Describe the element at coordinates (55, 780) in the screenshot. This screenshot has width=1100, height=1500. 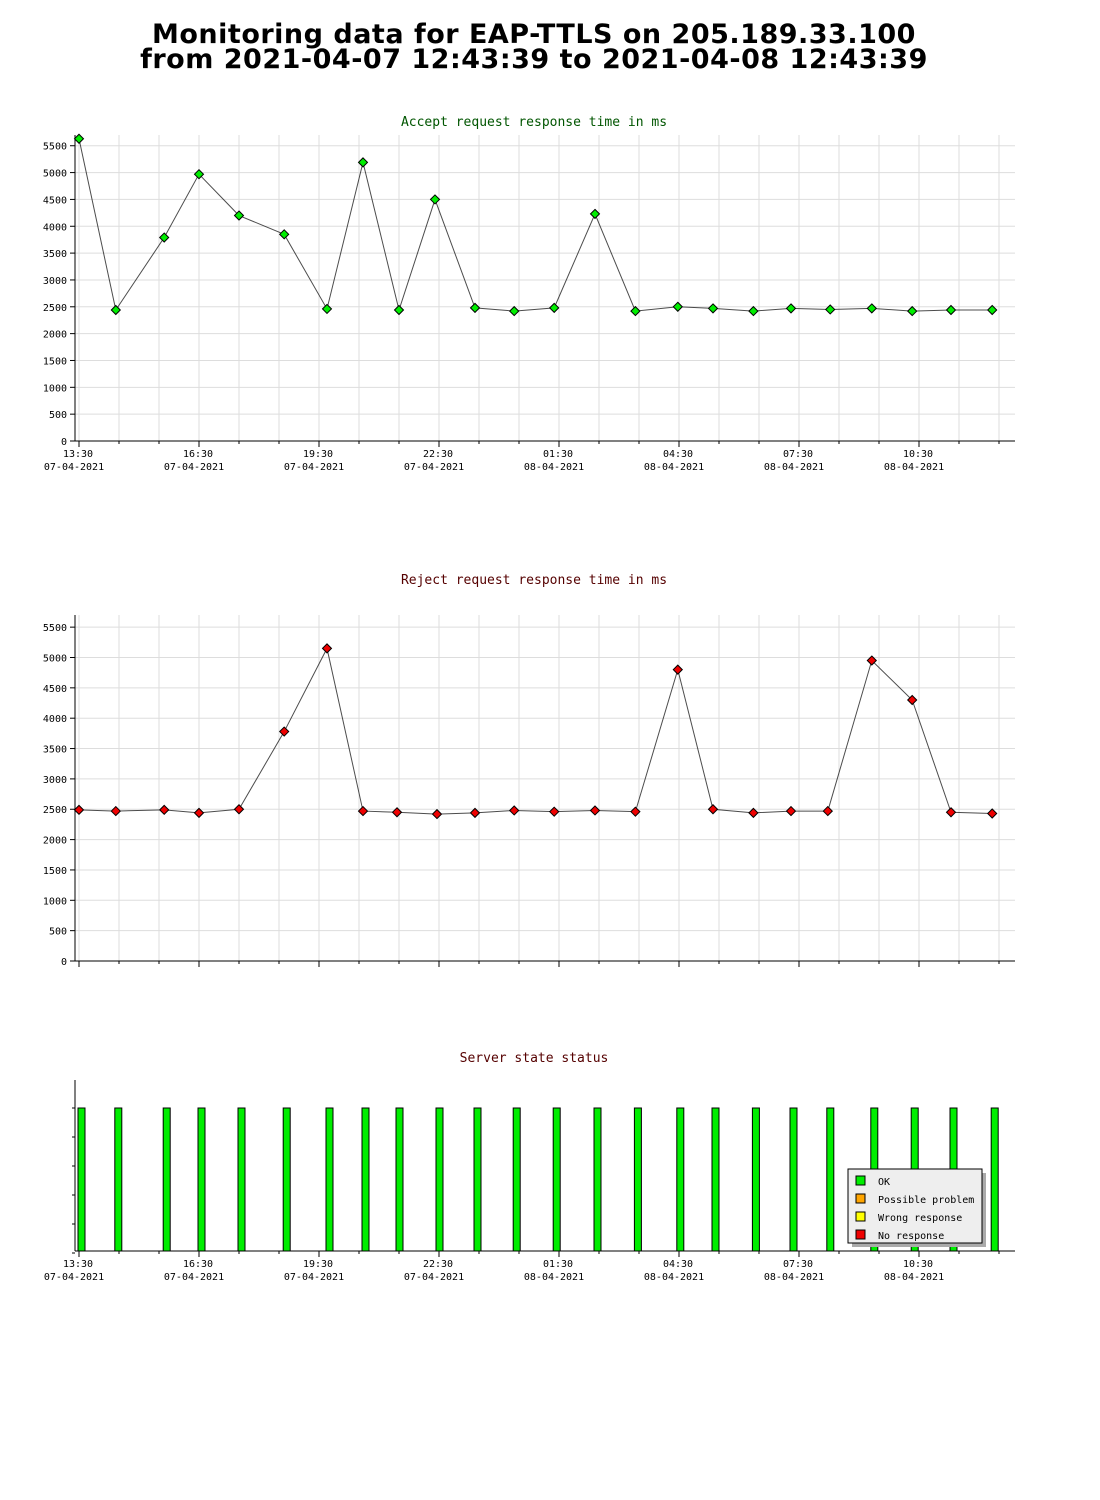
I see `y-tick-label: 3000` at that location.